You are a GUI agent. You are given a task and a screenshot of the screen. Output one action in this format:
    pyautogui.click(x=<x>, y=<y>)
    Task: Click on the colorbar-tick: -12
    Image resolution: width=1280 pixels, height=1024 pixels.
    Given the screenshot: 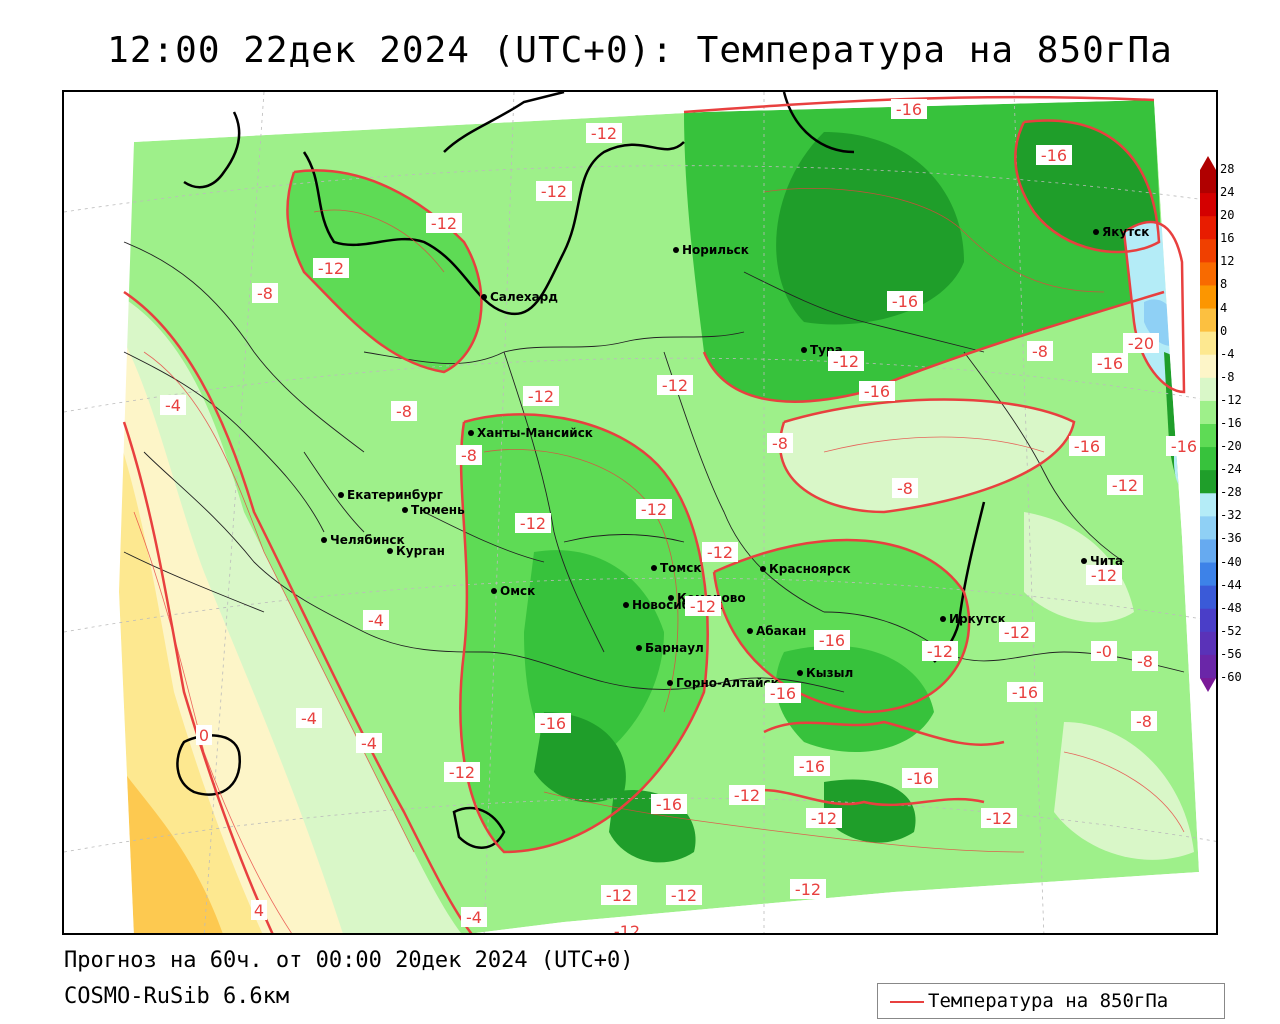 What is the action you would take?
    pyautogui.click(x=1231, y=399)
    